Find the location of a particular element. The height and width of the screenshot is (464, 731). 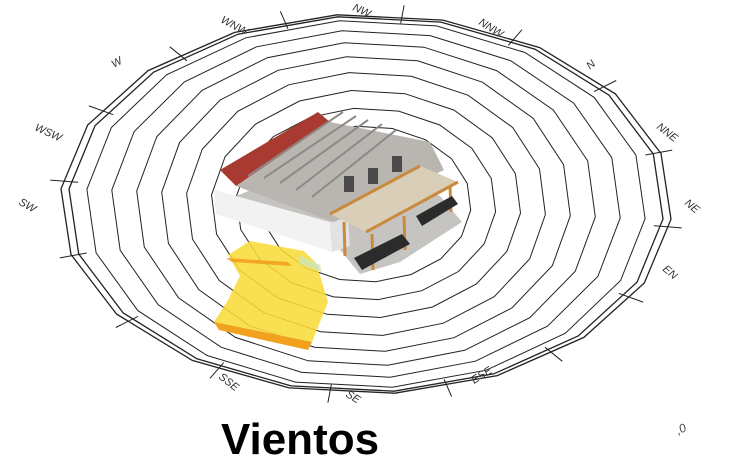

diagram-title: Vientos is located at coordinates (300, 439).